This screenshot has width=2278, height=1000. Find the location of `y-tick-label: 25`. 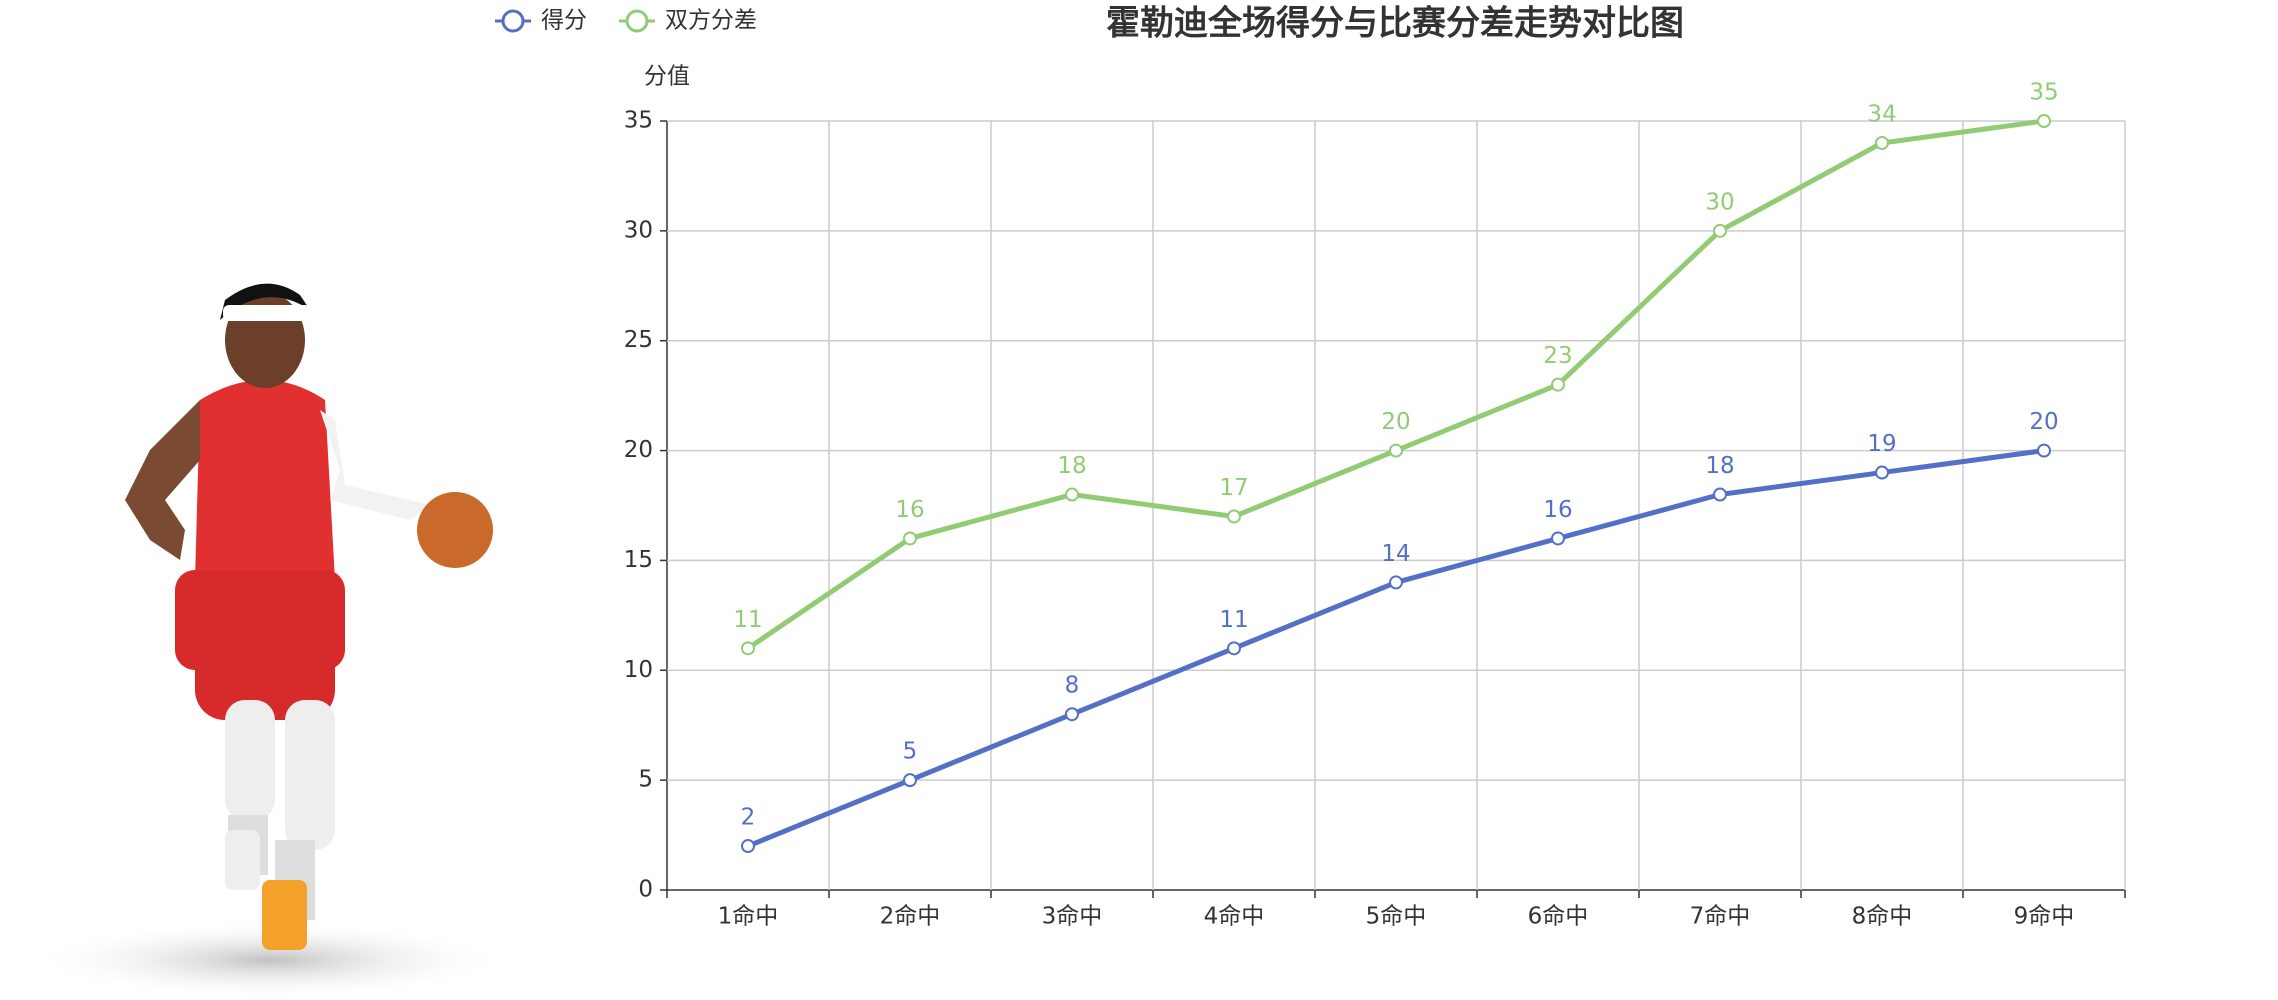

y-tick-label: 25 is located at coordinates (638, 340).